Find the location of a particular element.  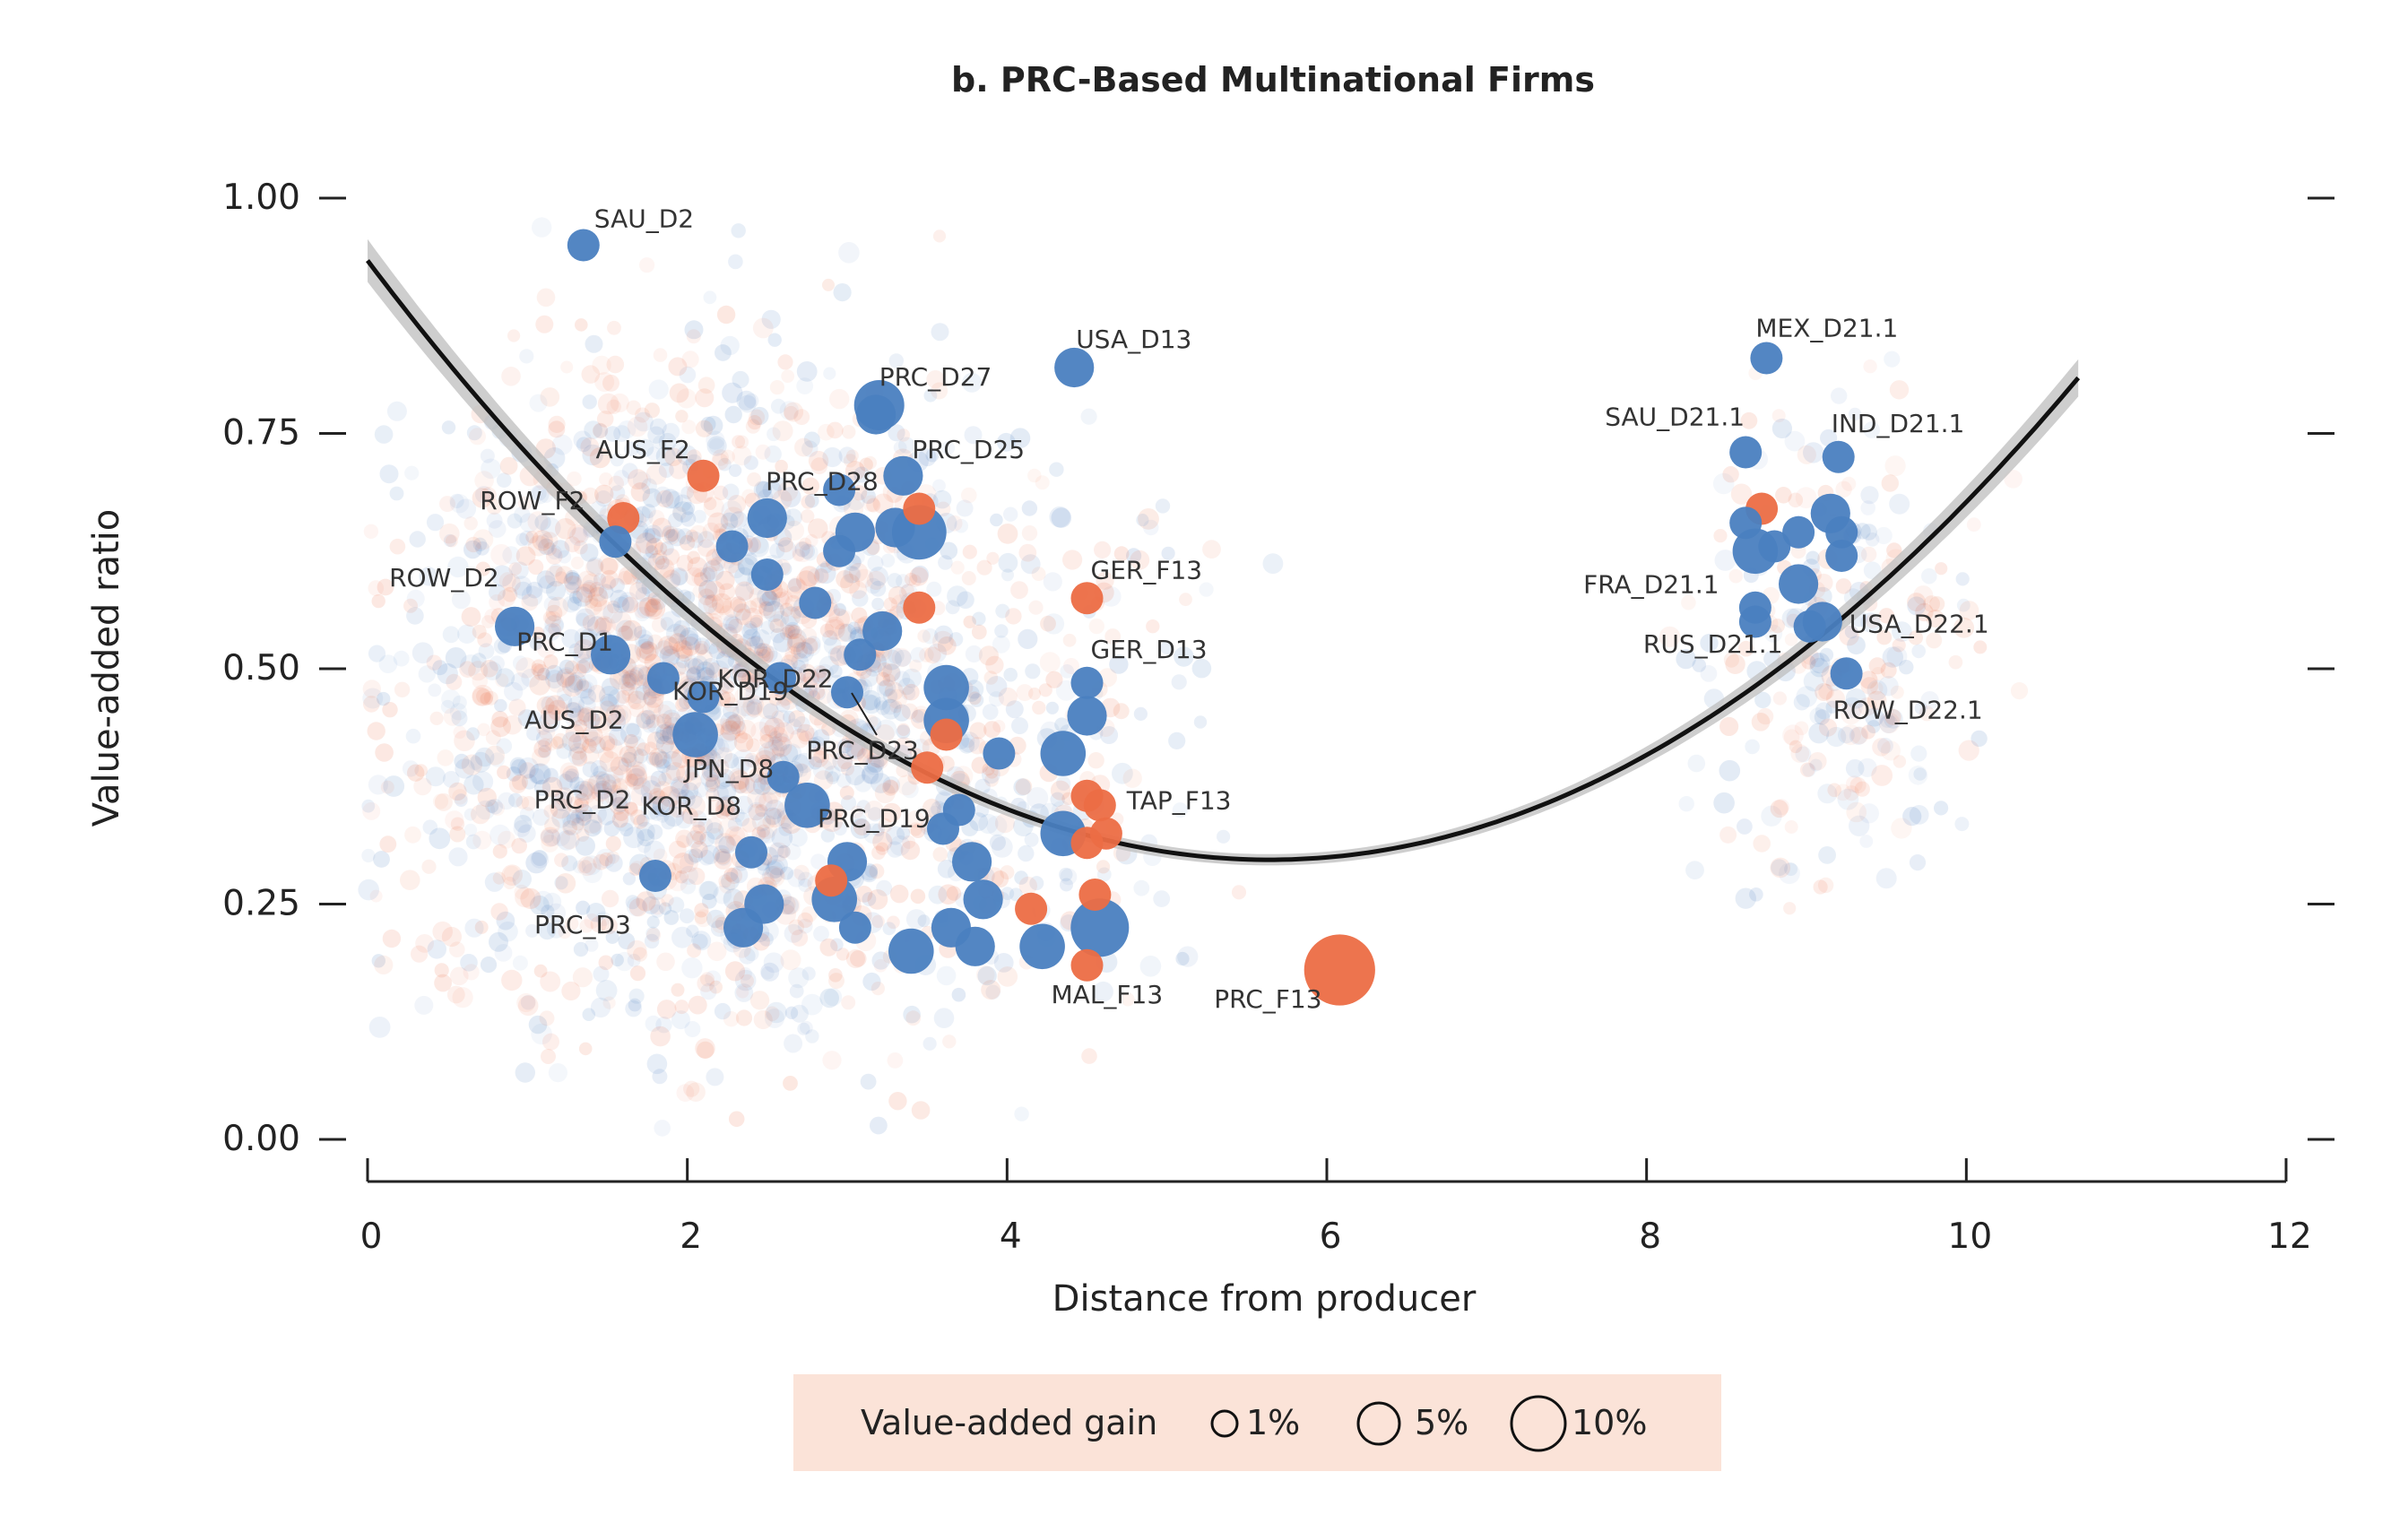

point-ger-f13 is located at coordinates (1087, 598).